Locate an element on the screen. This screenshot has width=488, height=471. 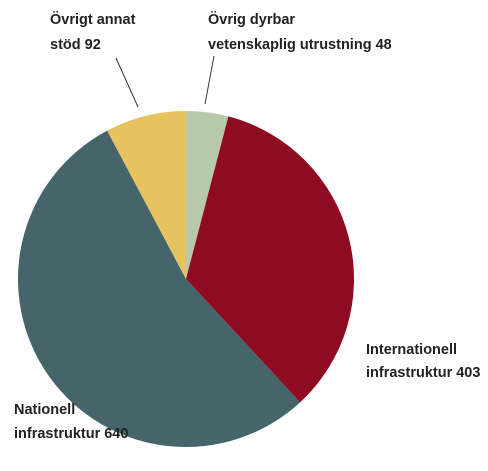
slice-ovrigt-annat is located at coordinates (146, 195).